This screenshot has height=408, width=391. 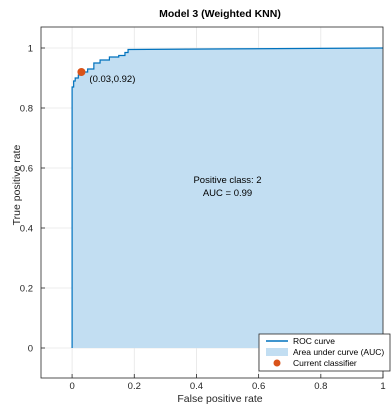 I want to click on legend-point-label: Current classifier, so click(x=325, y=363).